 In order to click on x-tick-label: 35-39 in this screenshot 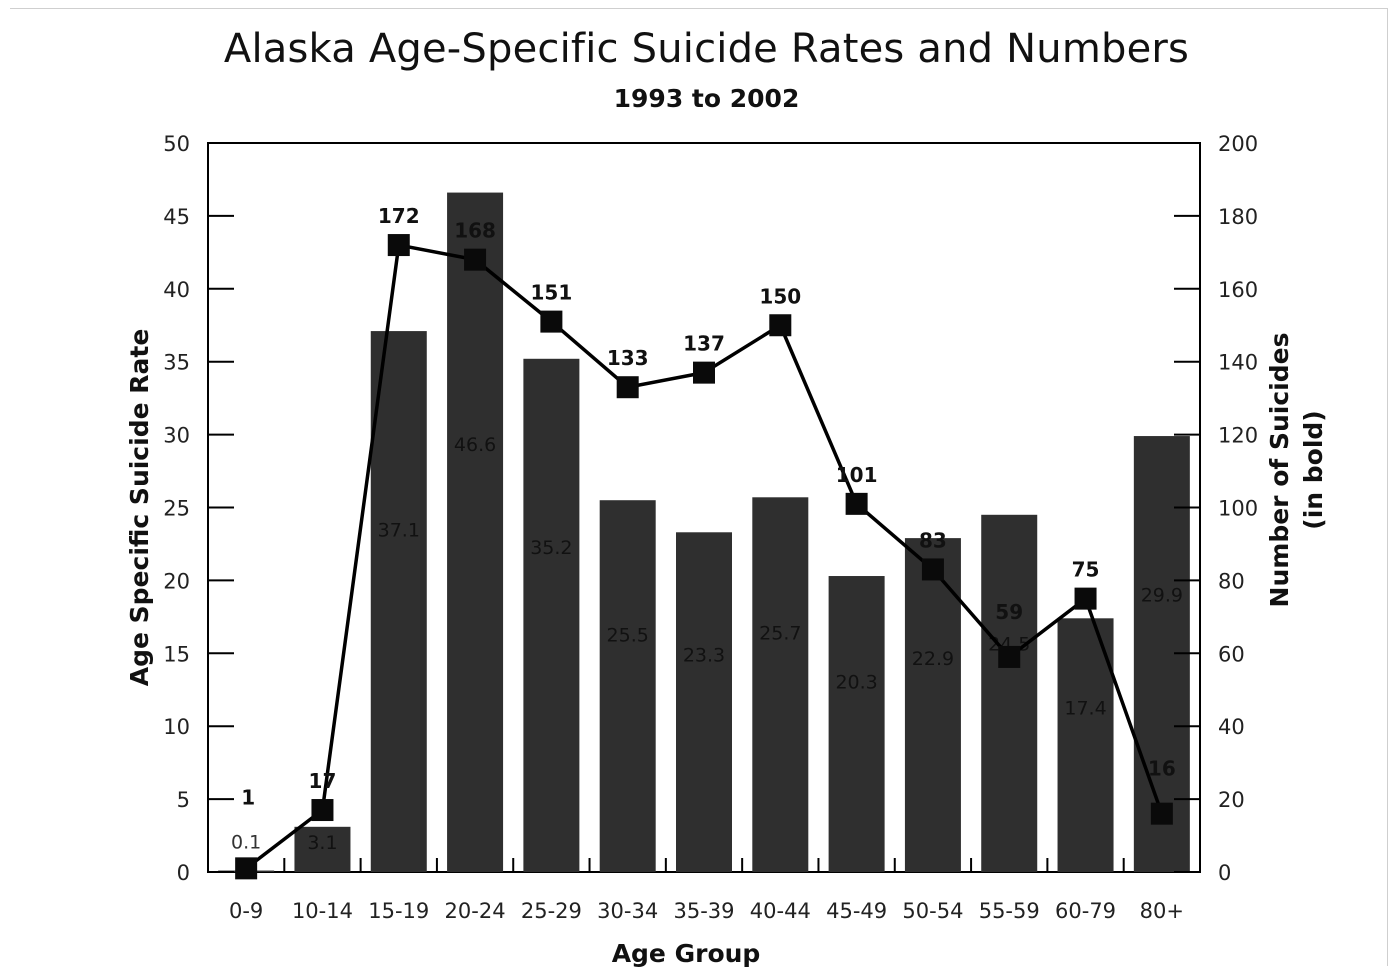, I will do `click(703, 911)`.